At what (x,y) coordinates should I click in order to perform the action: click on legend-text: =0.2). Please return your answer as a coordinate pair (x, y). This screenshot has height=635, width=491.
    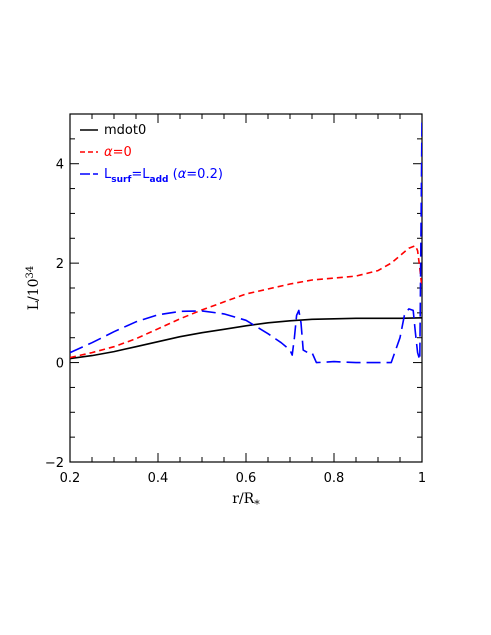
    Looking at the image, I should click on (204, 174).